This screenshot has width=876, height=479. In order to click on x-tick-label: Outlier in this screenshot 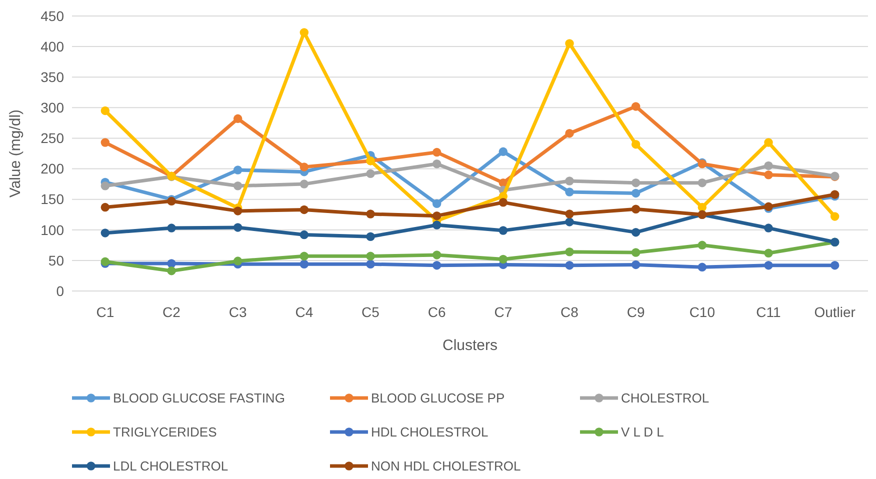, I will do `click(835, 312)`.